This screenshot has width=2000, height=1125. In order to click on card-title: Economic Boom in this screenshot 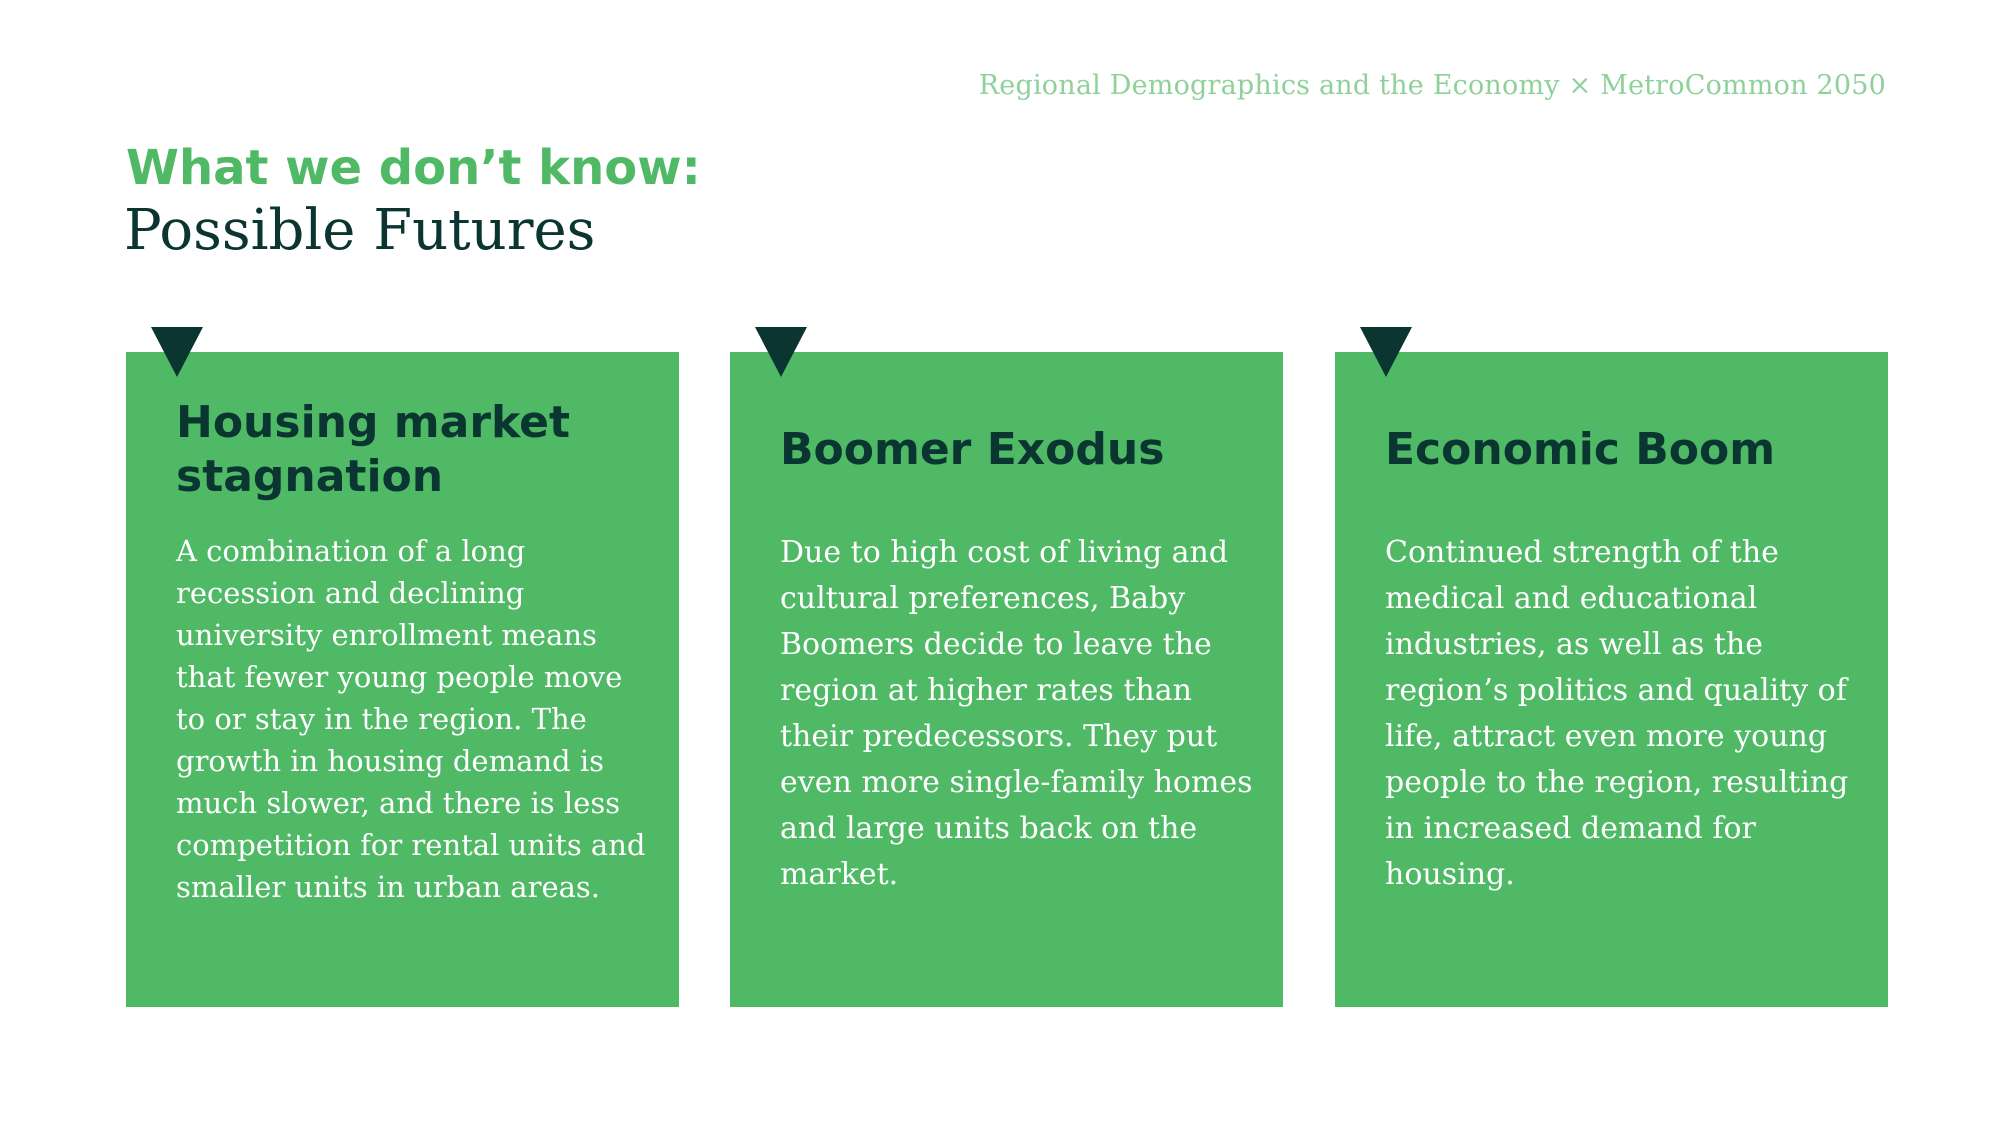, I will do `click(1580, 449)`.